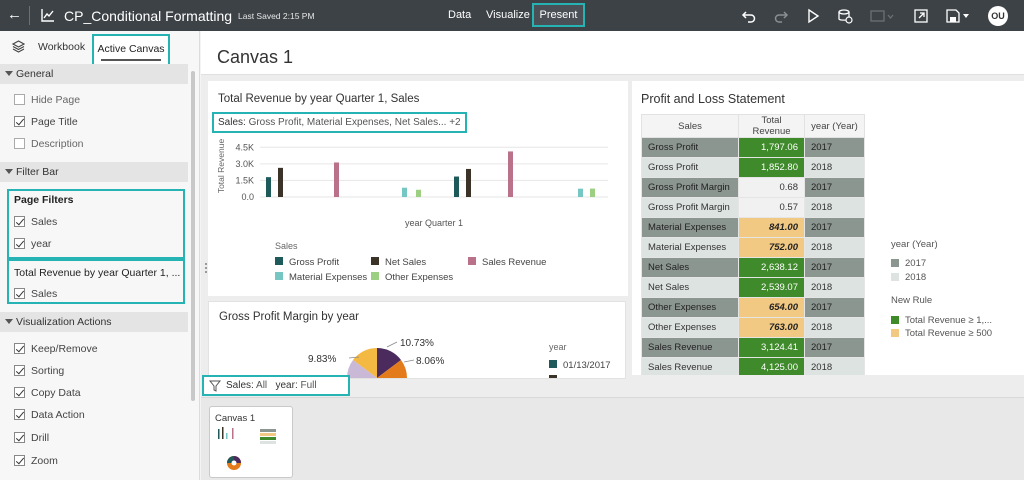 This screenshot has height=480, width=1024. I want to click on play-icon, so click(813, 16).